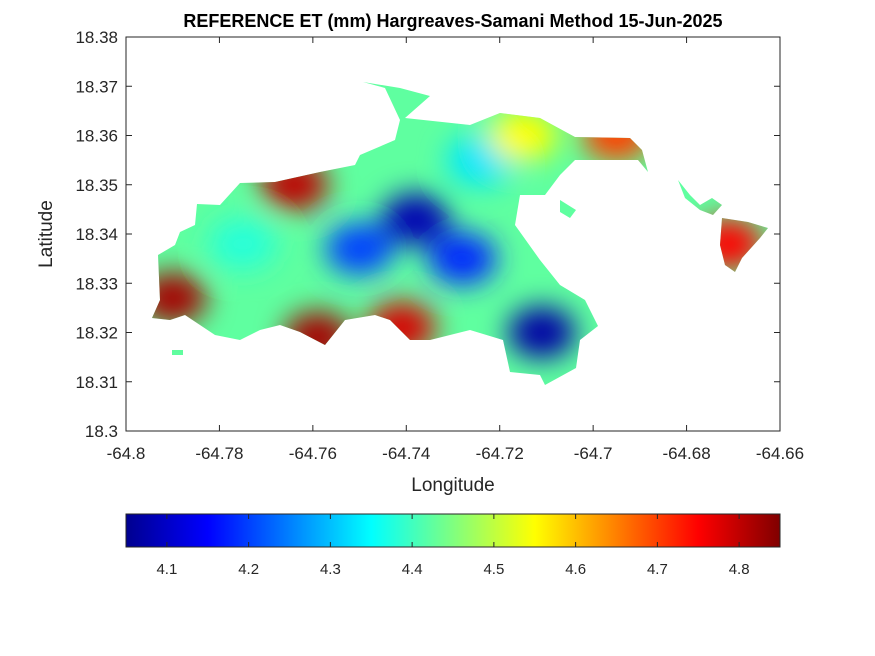 The height and width of the screenshot is (656, 875). I want to click on colorbar, so click(453, 530).